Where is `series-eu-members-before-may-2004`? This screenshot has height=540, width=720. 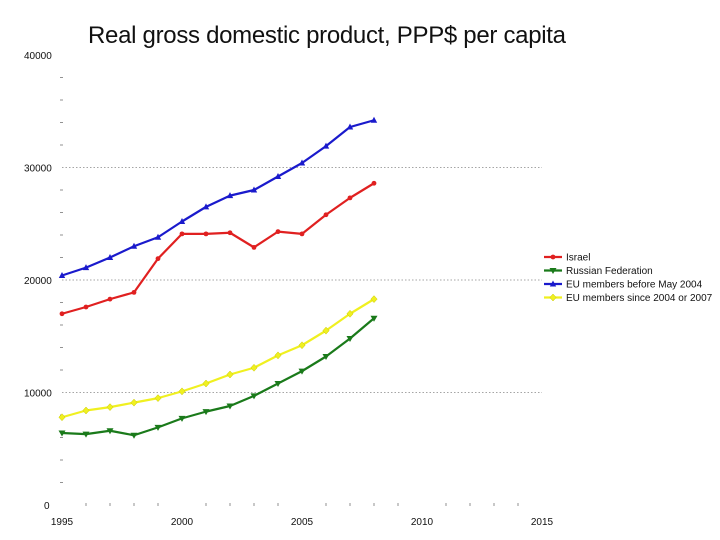
series-eu-members-before-may-2004 is located at coordinates (218, 197).